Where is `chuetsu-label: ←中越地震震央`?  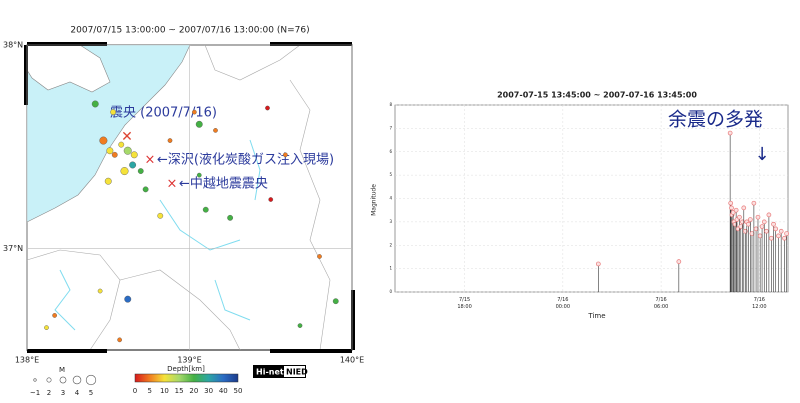
chuetsu-label: ←中越地震震央 is located at coordinates (223, 184).